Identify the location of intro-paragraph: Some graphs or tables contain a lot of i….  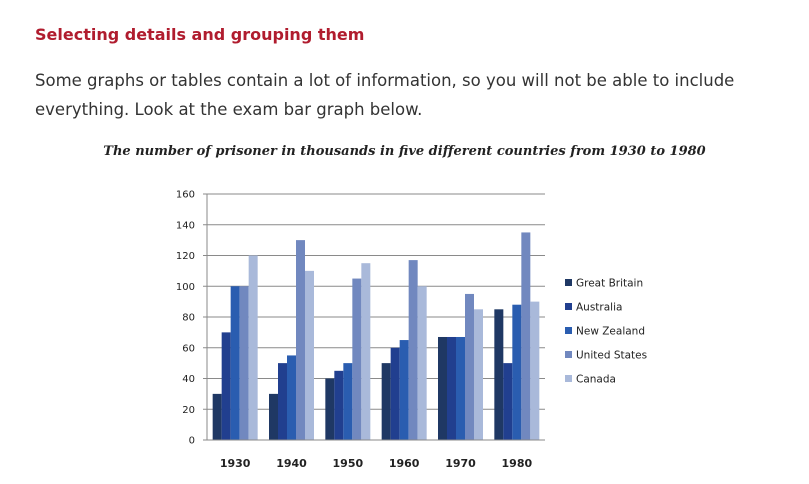
(385, 95).